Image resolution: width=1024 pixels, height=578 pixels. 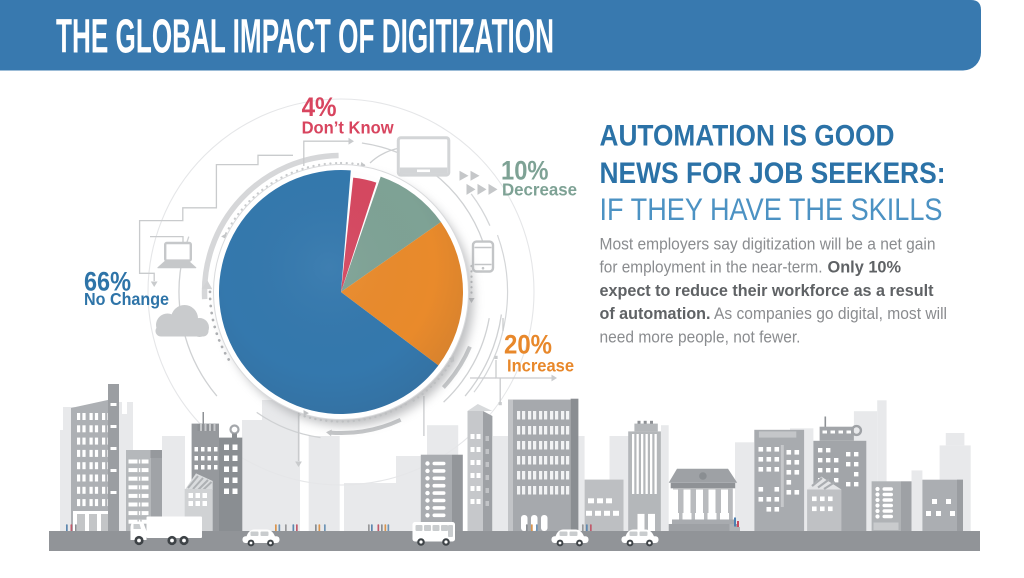 What do you see at coordinates (540, 366) in the screenshot?
I see `svg-text: Increase` at bounding box center [540, 366].